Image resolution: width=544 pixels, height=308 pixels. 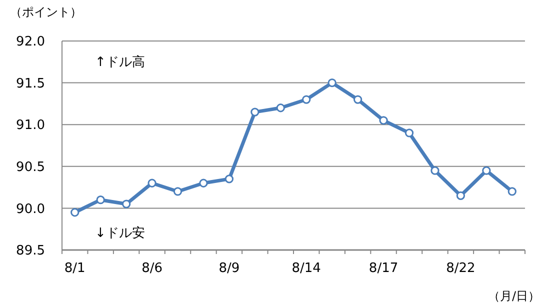 What do you see at coordinates (383, 268) in the screenshot?
I see `x-tick-label: 8/17` at bounding box center [383, 268].